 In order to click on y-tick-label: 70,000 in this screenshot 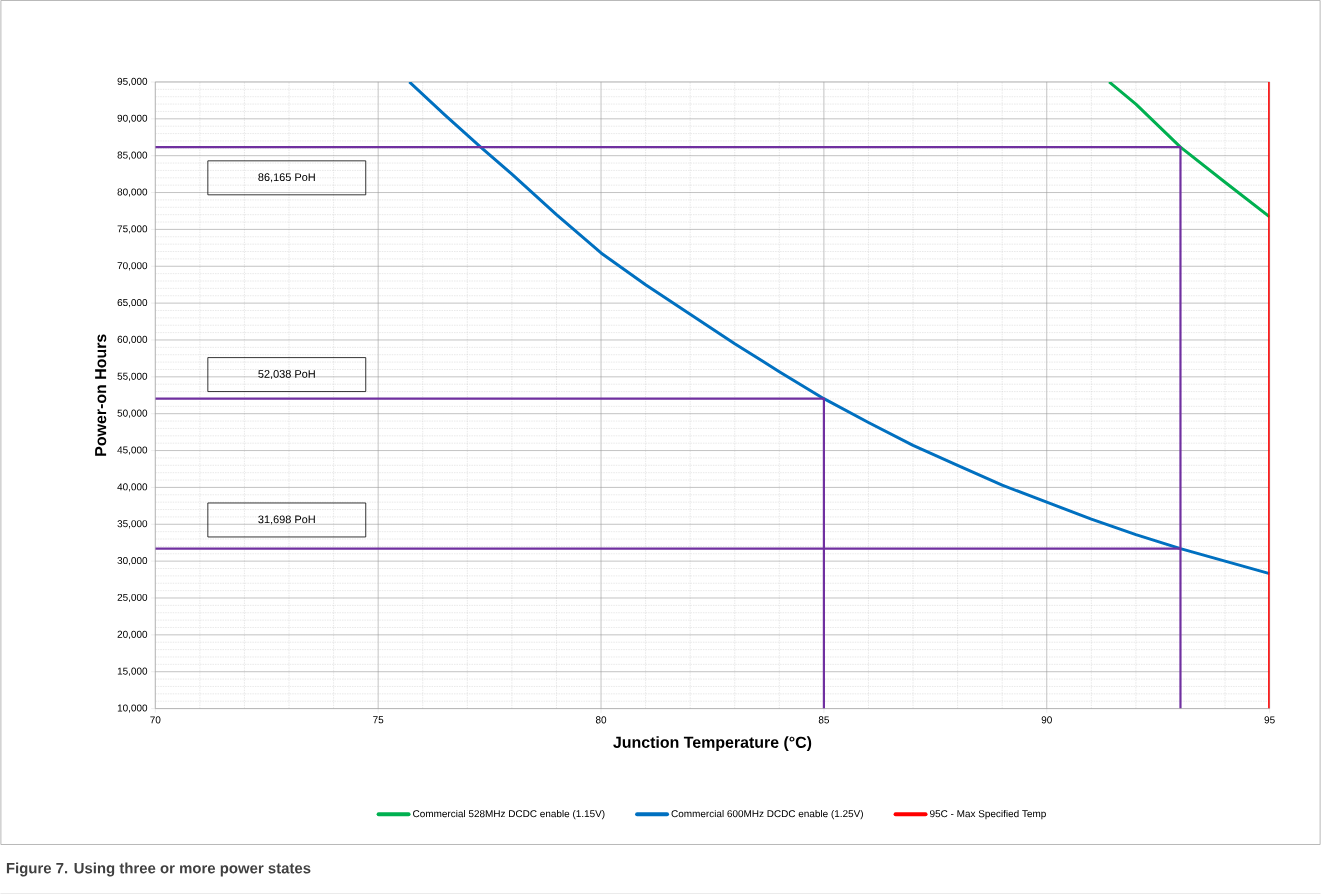, I will do `click(132, 266)`.